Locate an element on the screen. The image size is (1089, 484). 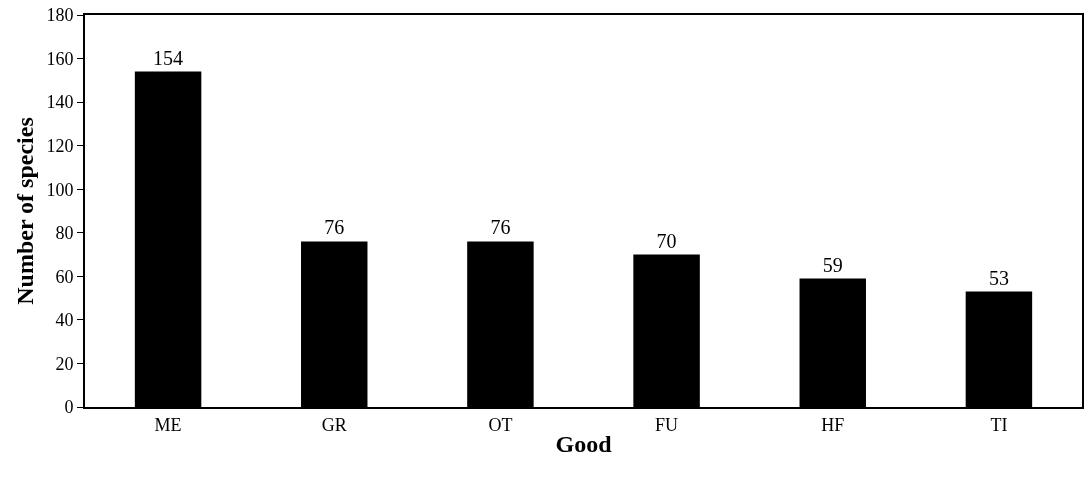
y-tick-label: 0 is located at coordinates (69, 407).